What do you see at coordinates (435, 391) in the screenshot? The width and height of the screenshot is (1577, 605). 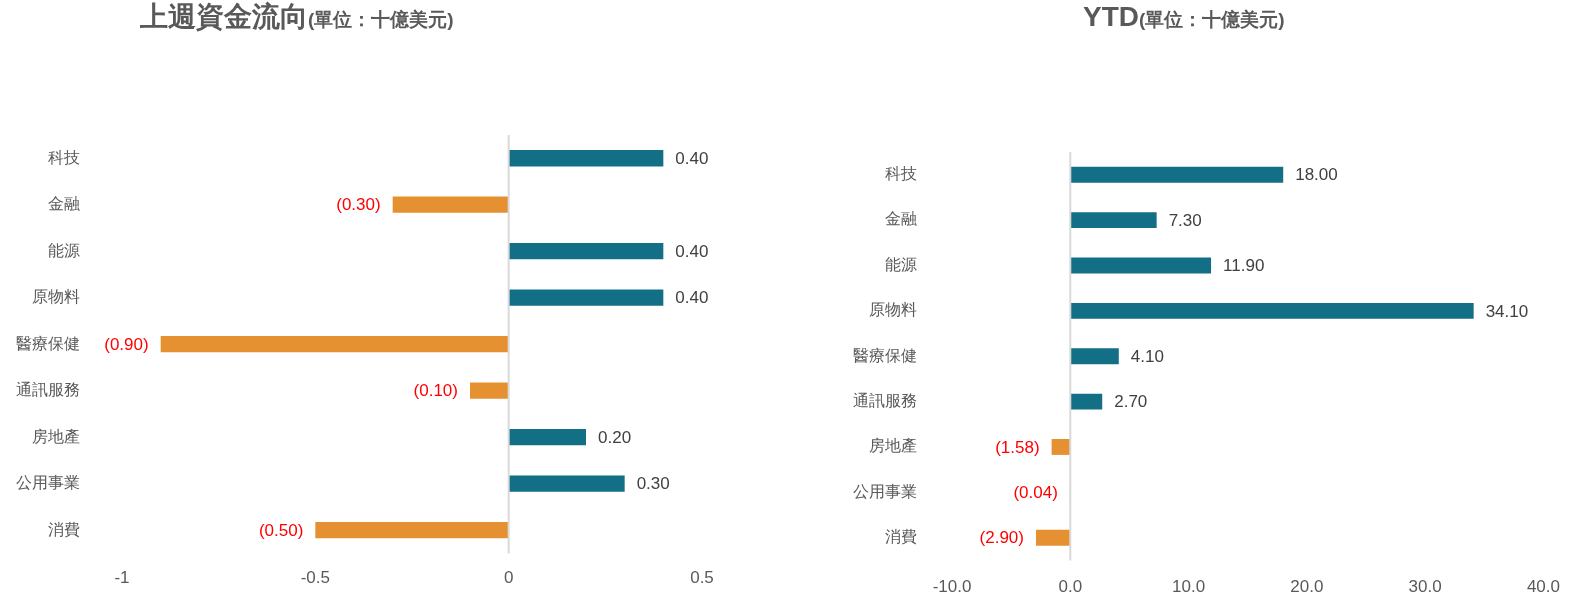 I see `data-label: (0.10)` at bounding box center [435, 391].